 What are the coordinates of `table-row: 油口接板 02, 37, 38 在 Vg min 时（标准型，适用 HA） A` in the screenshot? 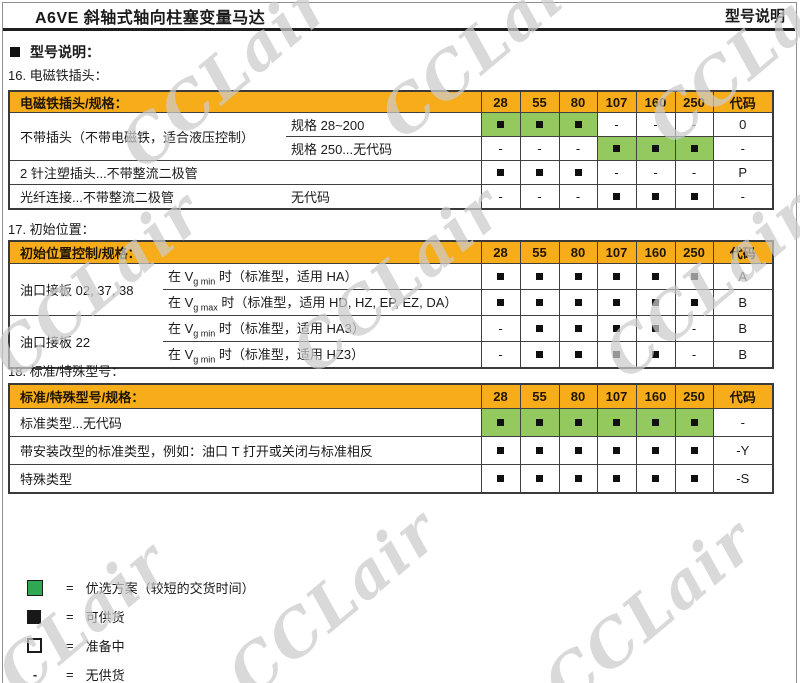 It's located at (391, 289).